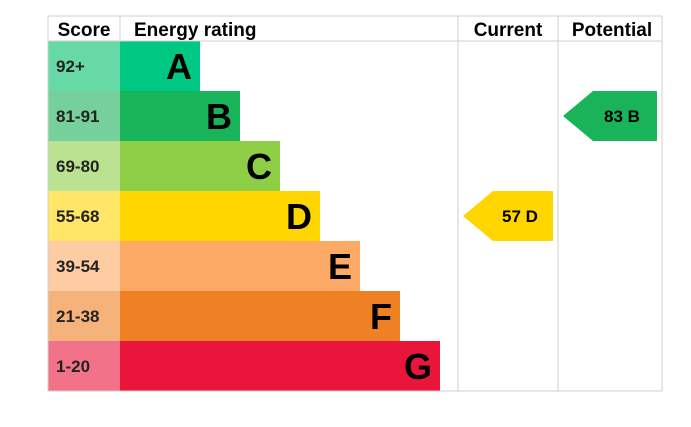  Describe the element at coordinates (299, 216) in the screenshot. I see `band-letter-d: D` at that location.